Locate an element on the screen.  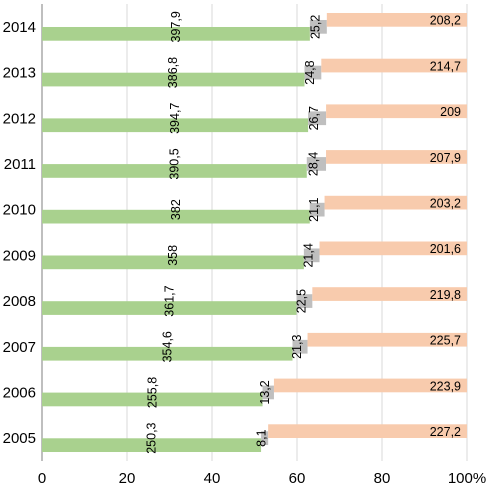
data-label: 207,9 is located at coordinates (445, 158).